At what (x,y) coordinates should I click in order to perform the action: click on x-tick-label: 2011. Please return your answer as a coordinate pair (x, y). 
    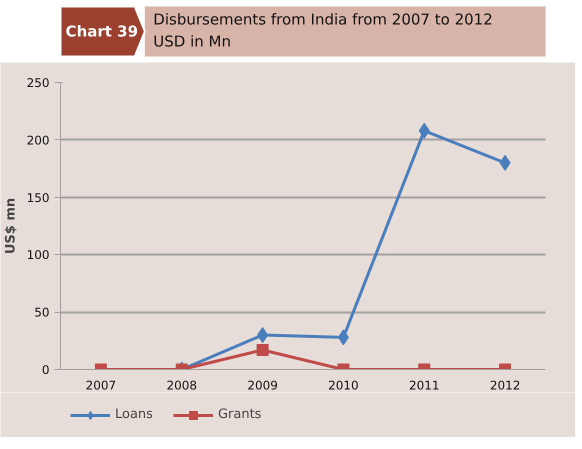
    Looking at the image, I should click on (424, 385).